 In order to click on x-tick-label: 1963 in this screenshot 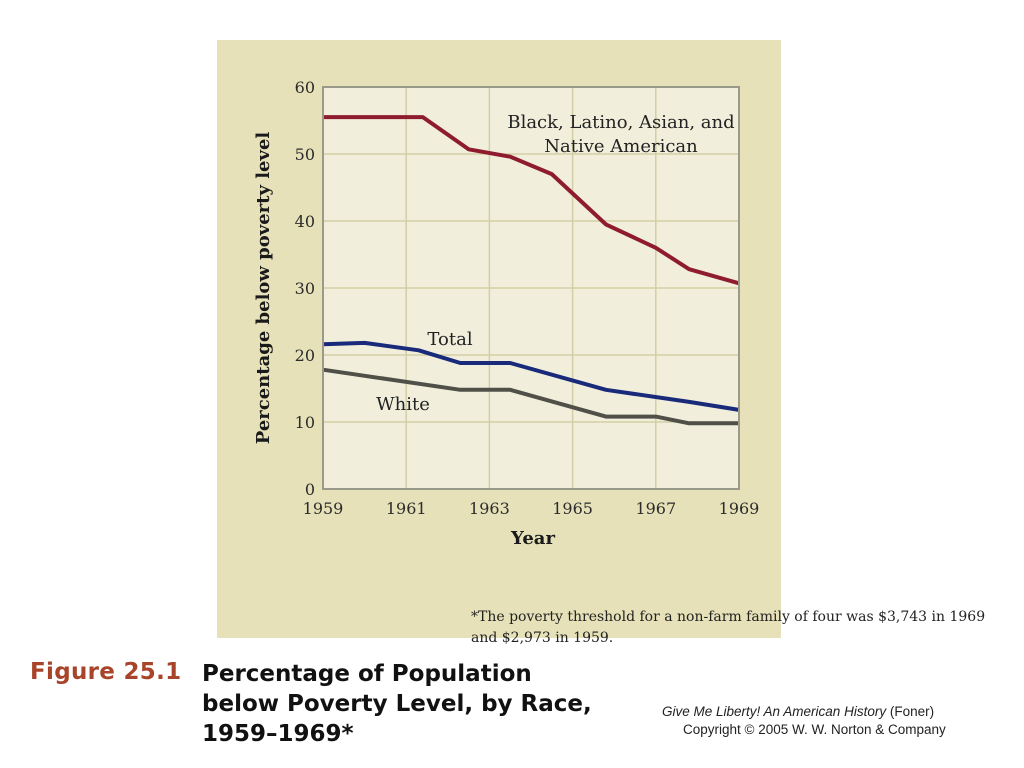, I will do `click(489, 508)`.